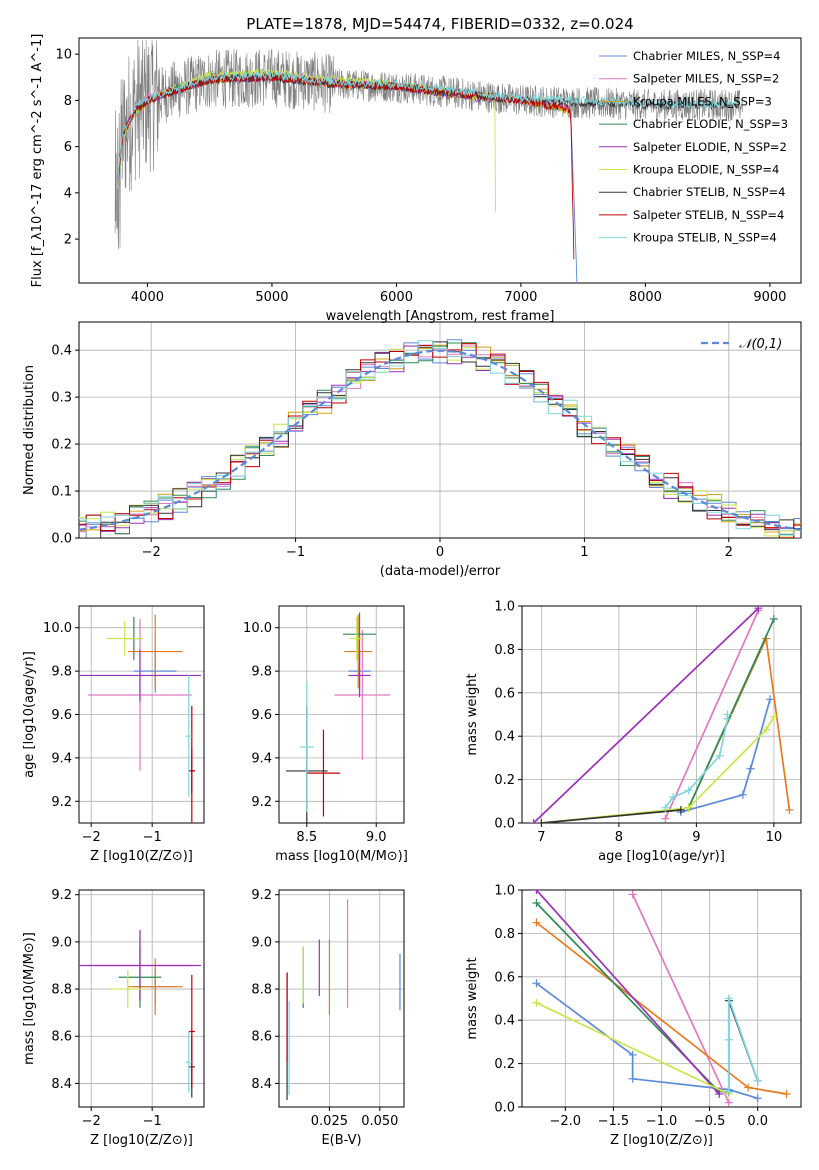 Image resolution: width=819 pixels, height=1170 pixels. Describe the element at coordinates (61, 398) in the screenshot. I see `y-tick-label: 0.3` at that location.